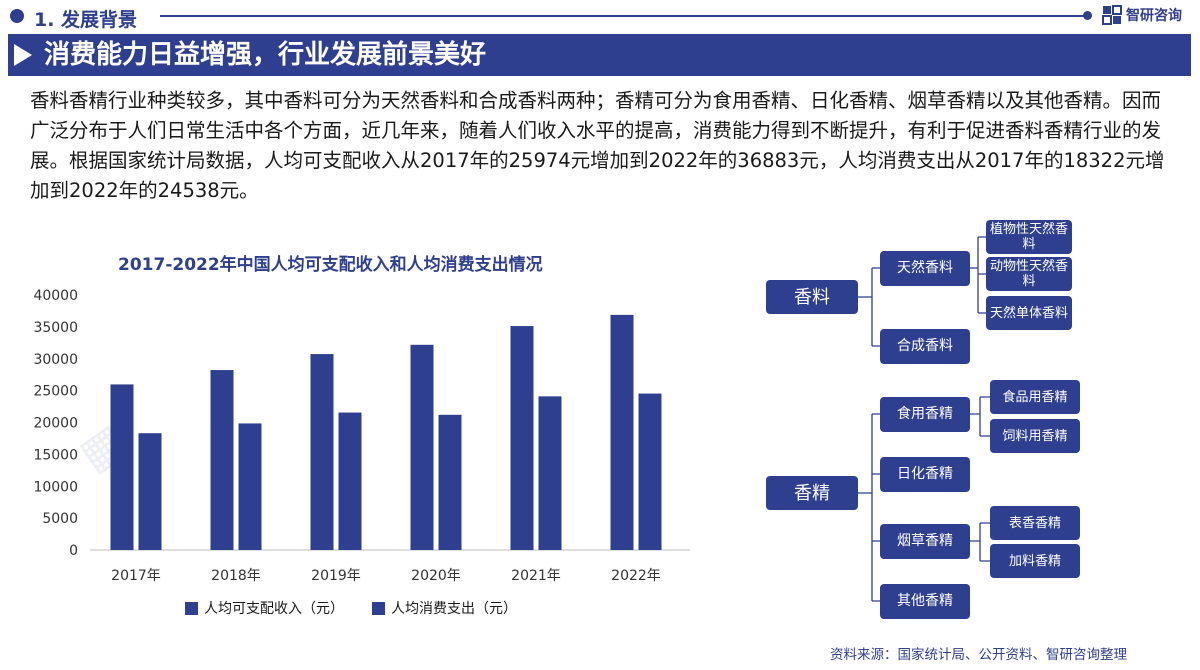 The width and height of the screenshot is (1200, 670). I want to click on tree-leaf-food-use: 食品用香精, so click(1035, 397).